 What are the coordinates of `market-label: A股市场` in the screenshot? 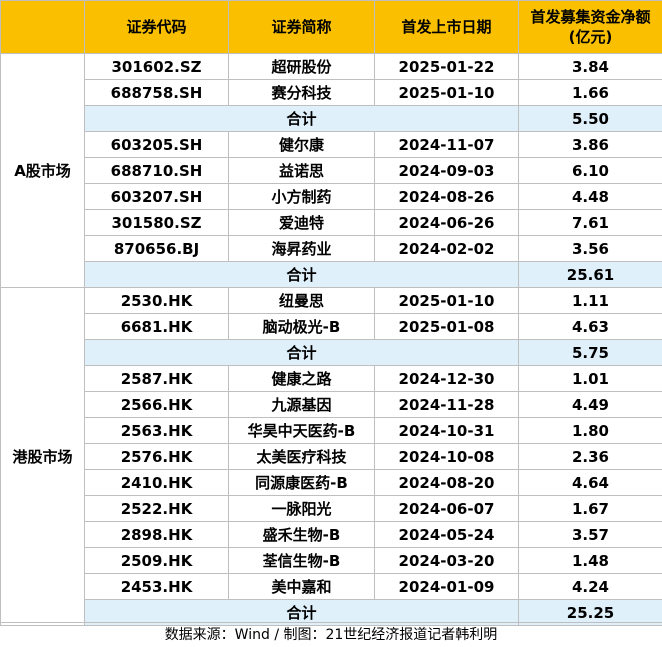 It's located at (43, 171).